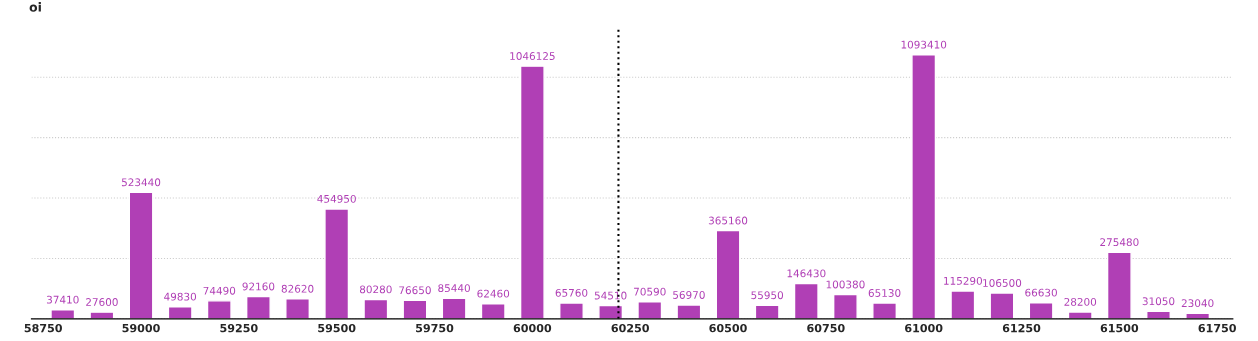  Describe the element at coordinates (1197, 303) in the screenshot. I see `data-label: 23040` at that location.